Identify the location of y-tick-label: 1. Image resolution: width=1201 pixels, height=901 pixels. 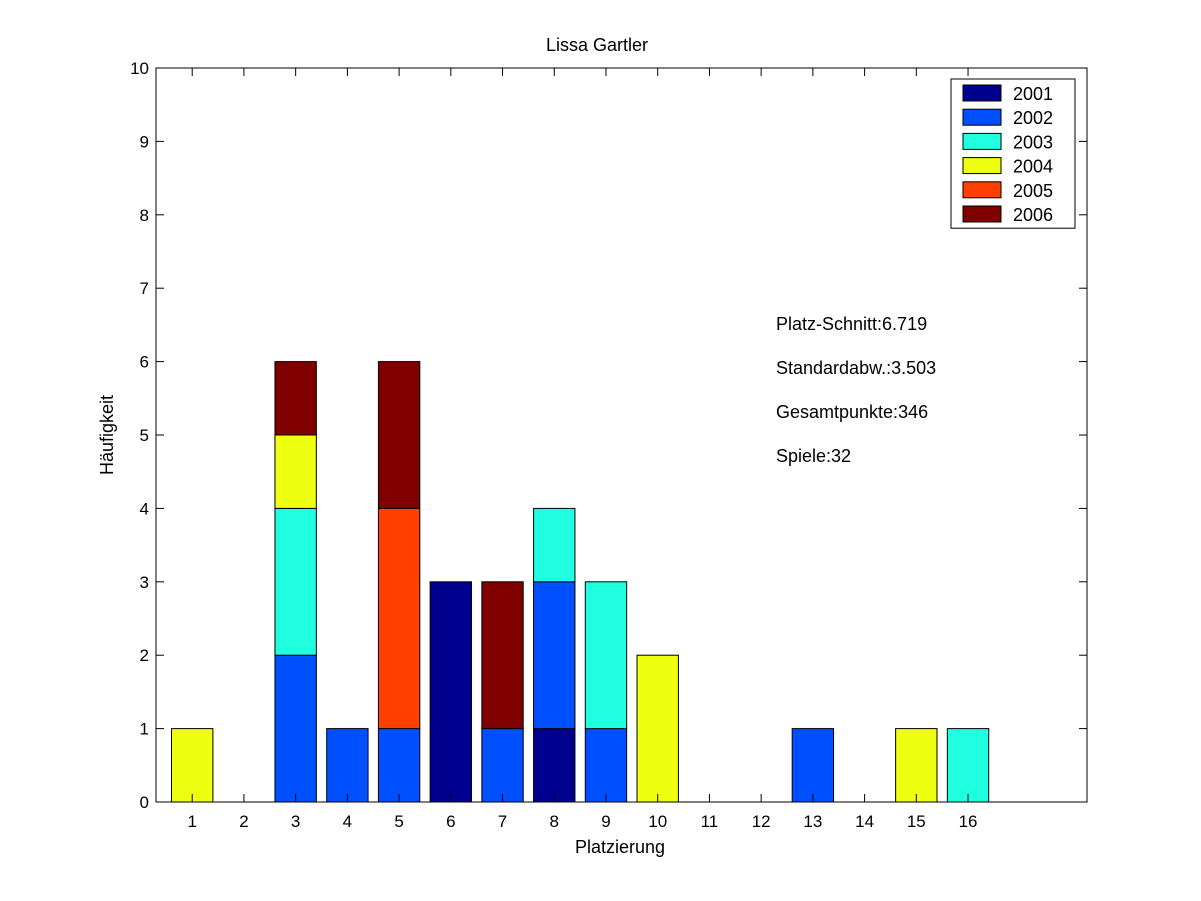
(144, 729).